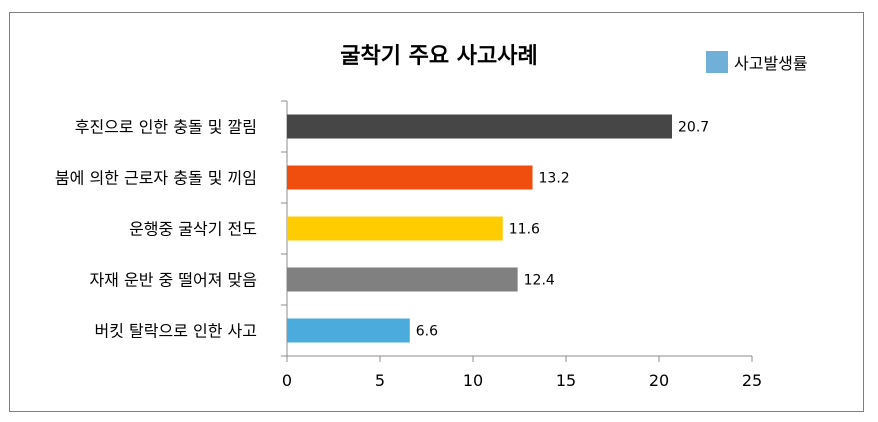 The height and width of the screenshot is (422, 878). What do you see at coordinates (173, 280) in the screenshot?
I see `category-label: 자재 운반 중 떨어져 맞음` at bounding box center [173, 280].